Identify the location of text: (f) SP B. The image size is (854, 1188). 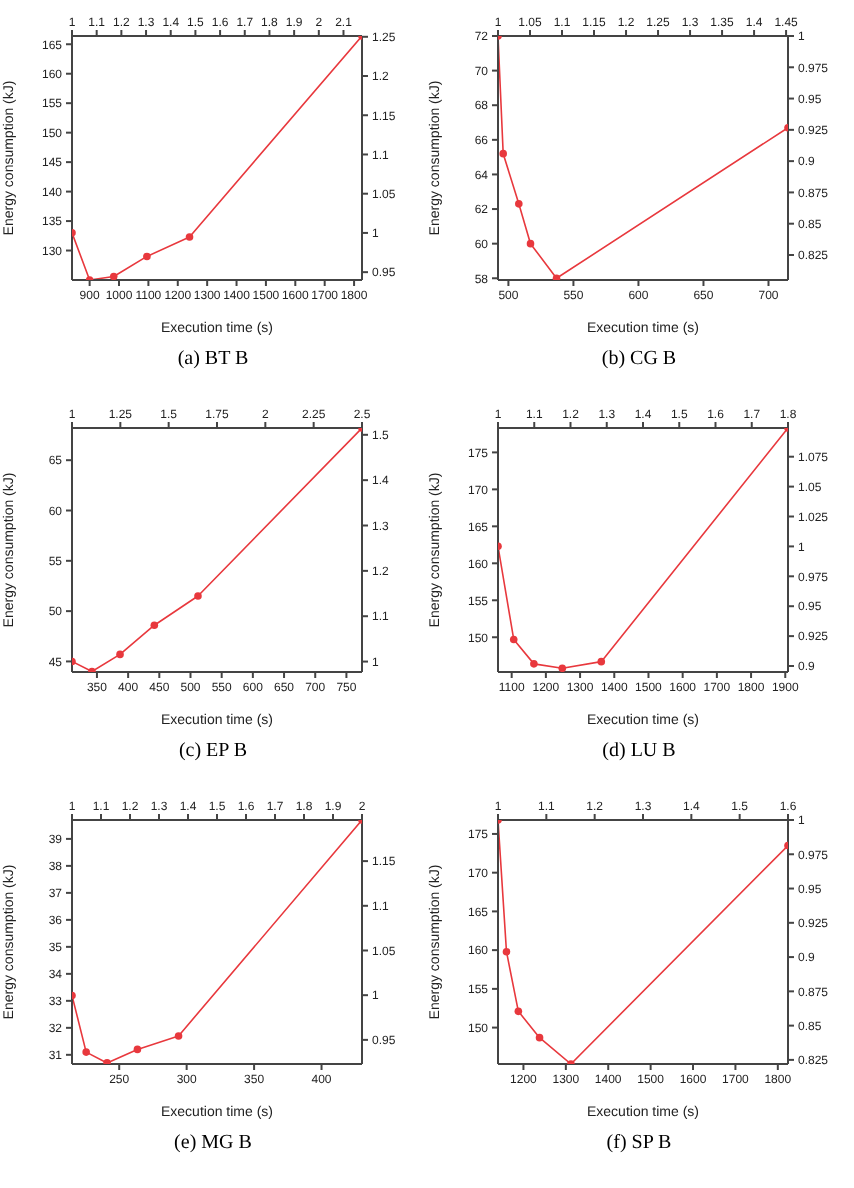
(639, 1143).